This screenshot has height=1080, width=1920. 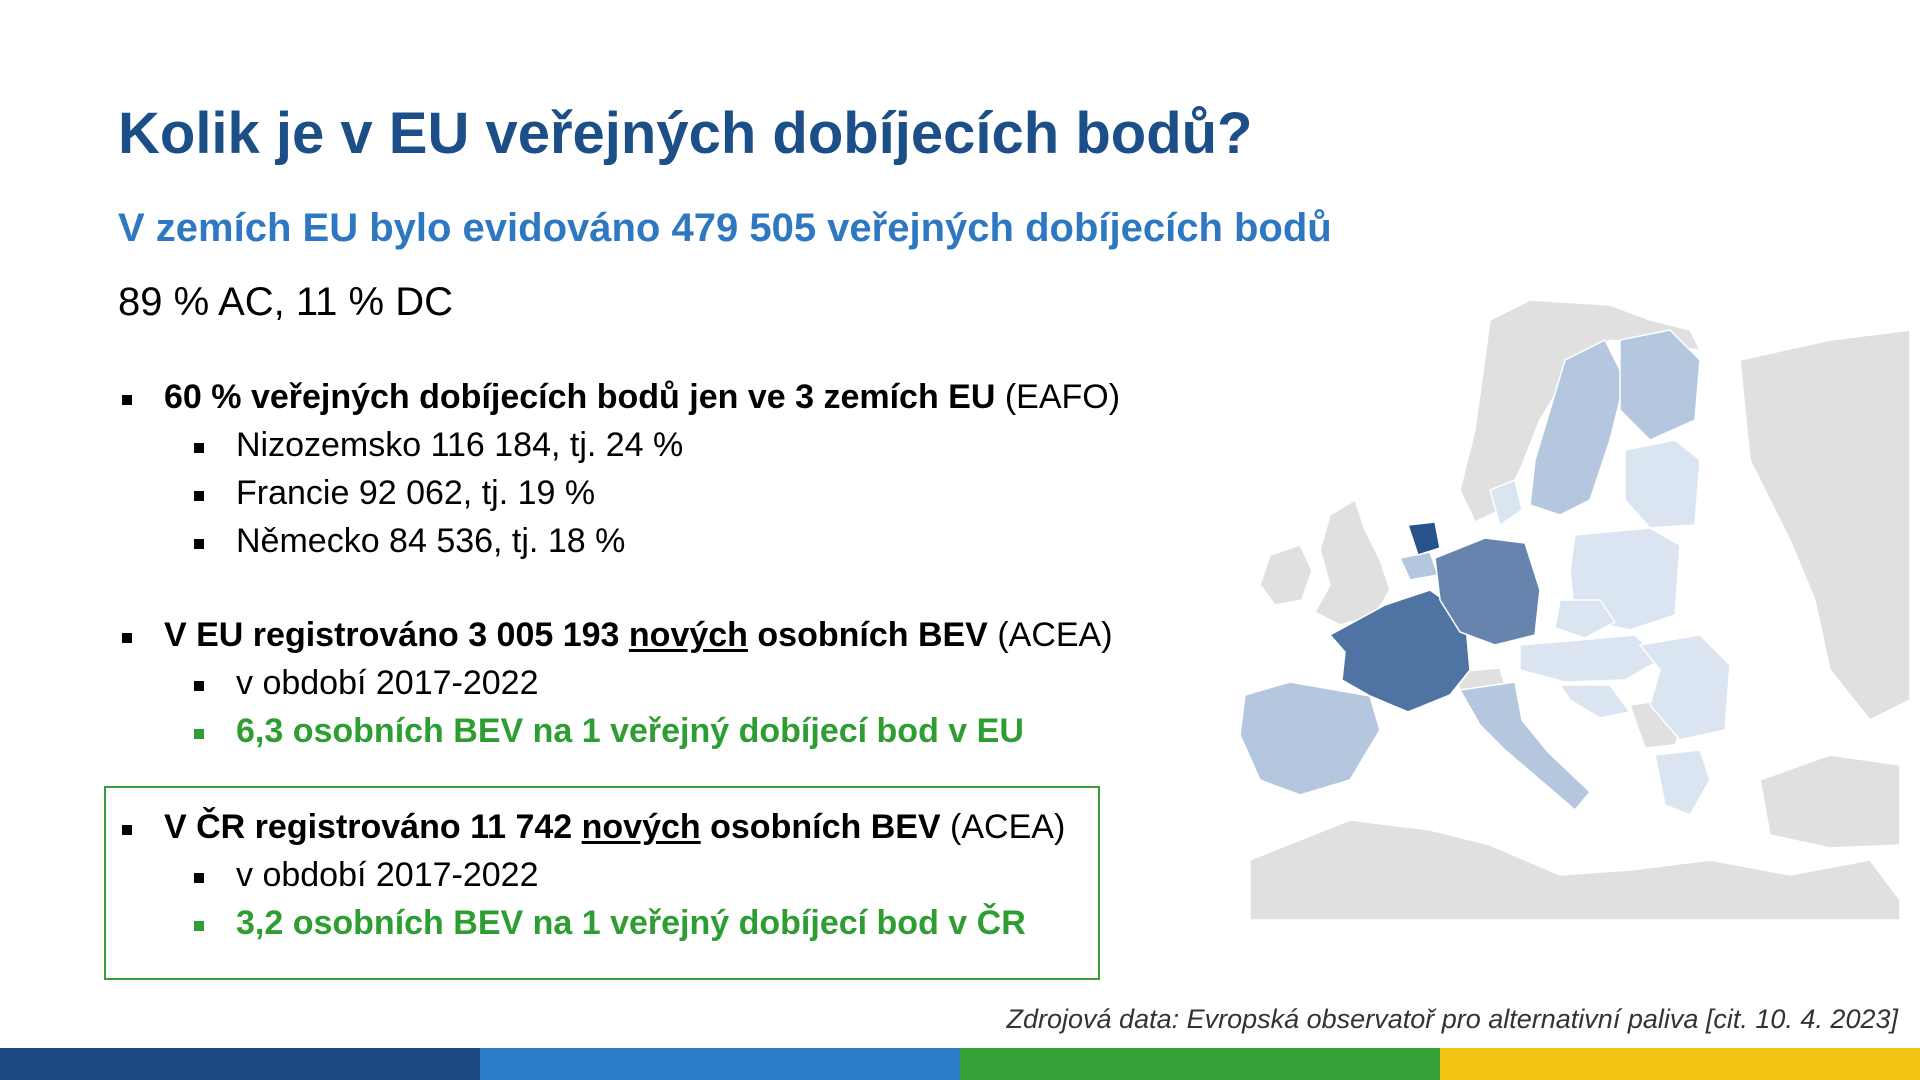 What do you see at coordinates (720, 1064) in the screenshot?
I see `stripe-blue` at bounding box center [720, 1064].